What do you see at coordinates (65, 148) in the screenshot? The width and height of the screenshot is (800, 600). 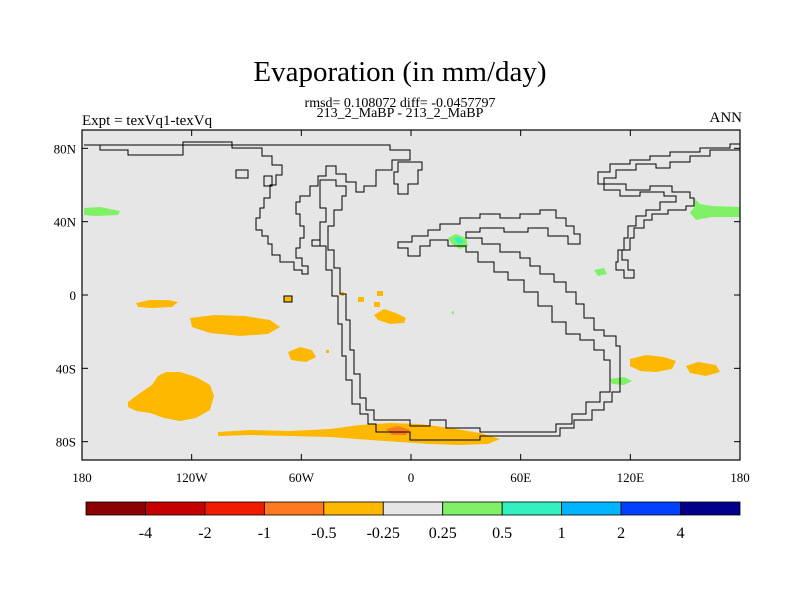 I see `y-tick-label: 80N` at bounding box center [65, 148].